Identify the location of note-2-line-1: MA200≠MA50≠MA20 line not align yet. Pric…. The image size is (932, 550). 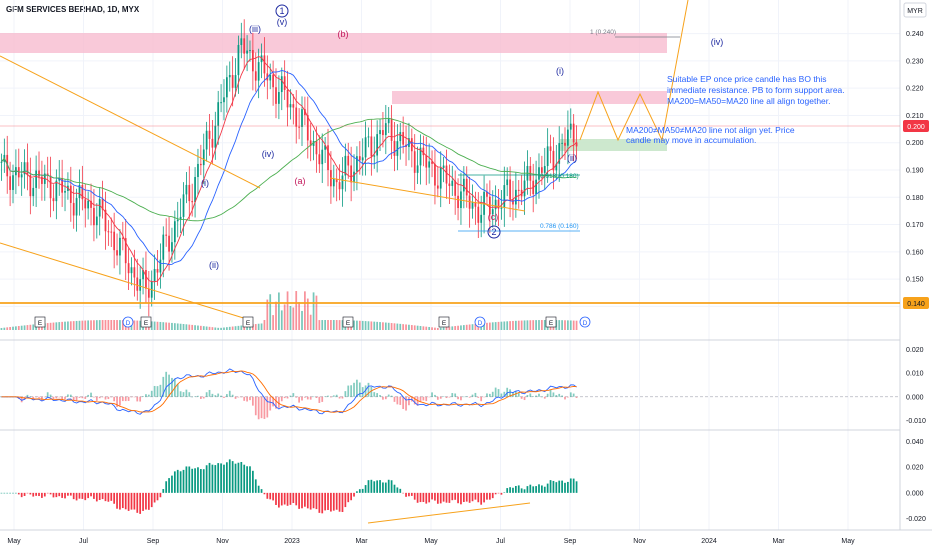
(710, 130).